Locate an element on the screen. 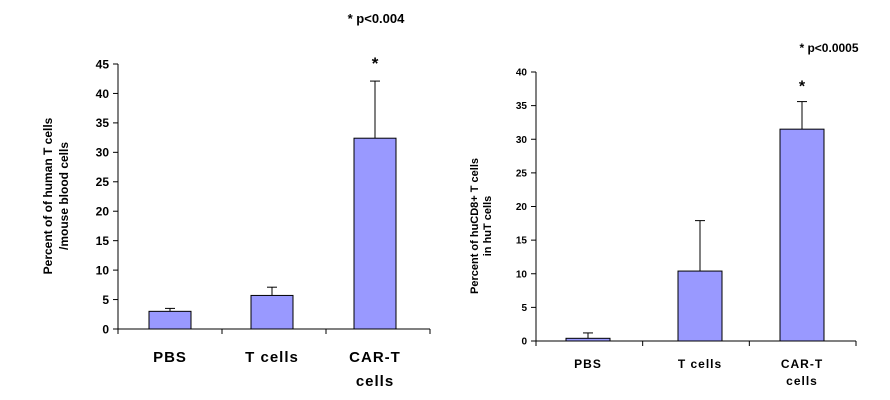 The width and height of the screenshot is (890, 400). y-axis-label-line: in huT cells is located at coordinates (488, 226).